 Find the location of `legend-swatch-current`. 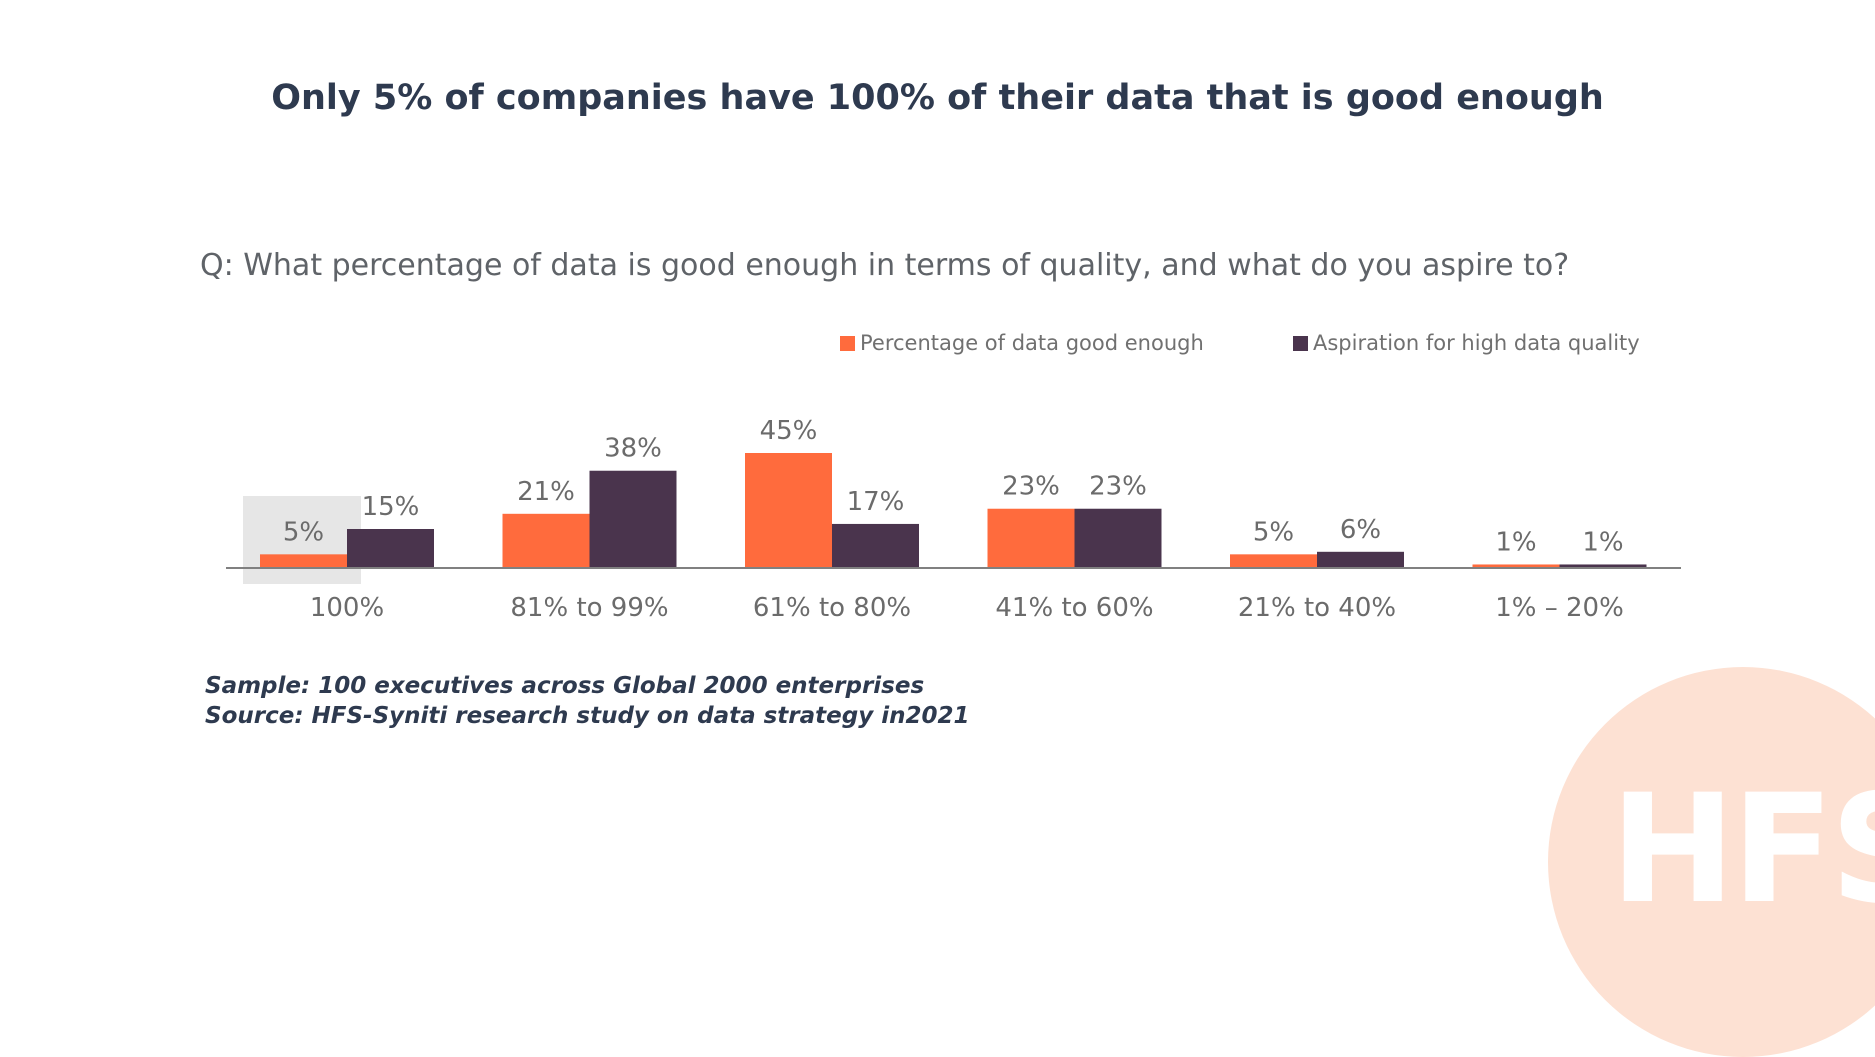

legend-swatch-current is located at coordinates (847, 343).